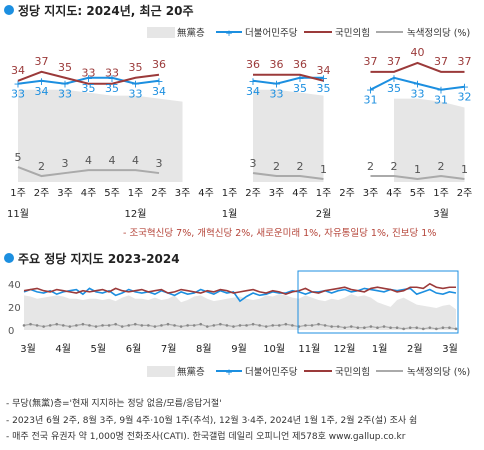  I want to click on legend-nonpartisan-label: 無黨층, so click(191, 33).